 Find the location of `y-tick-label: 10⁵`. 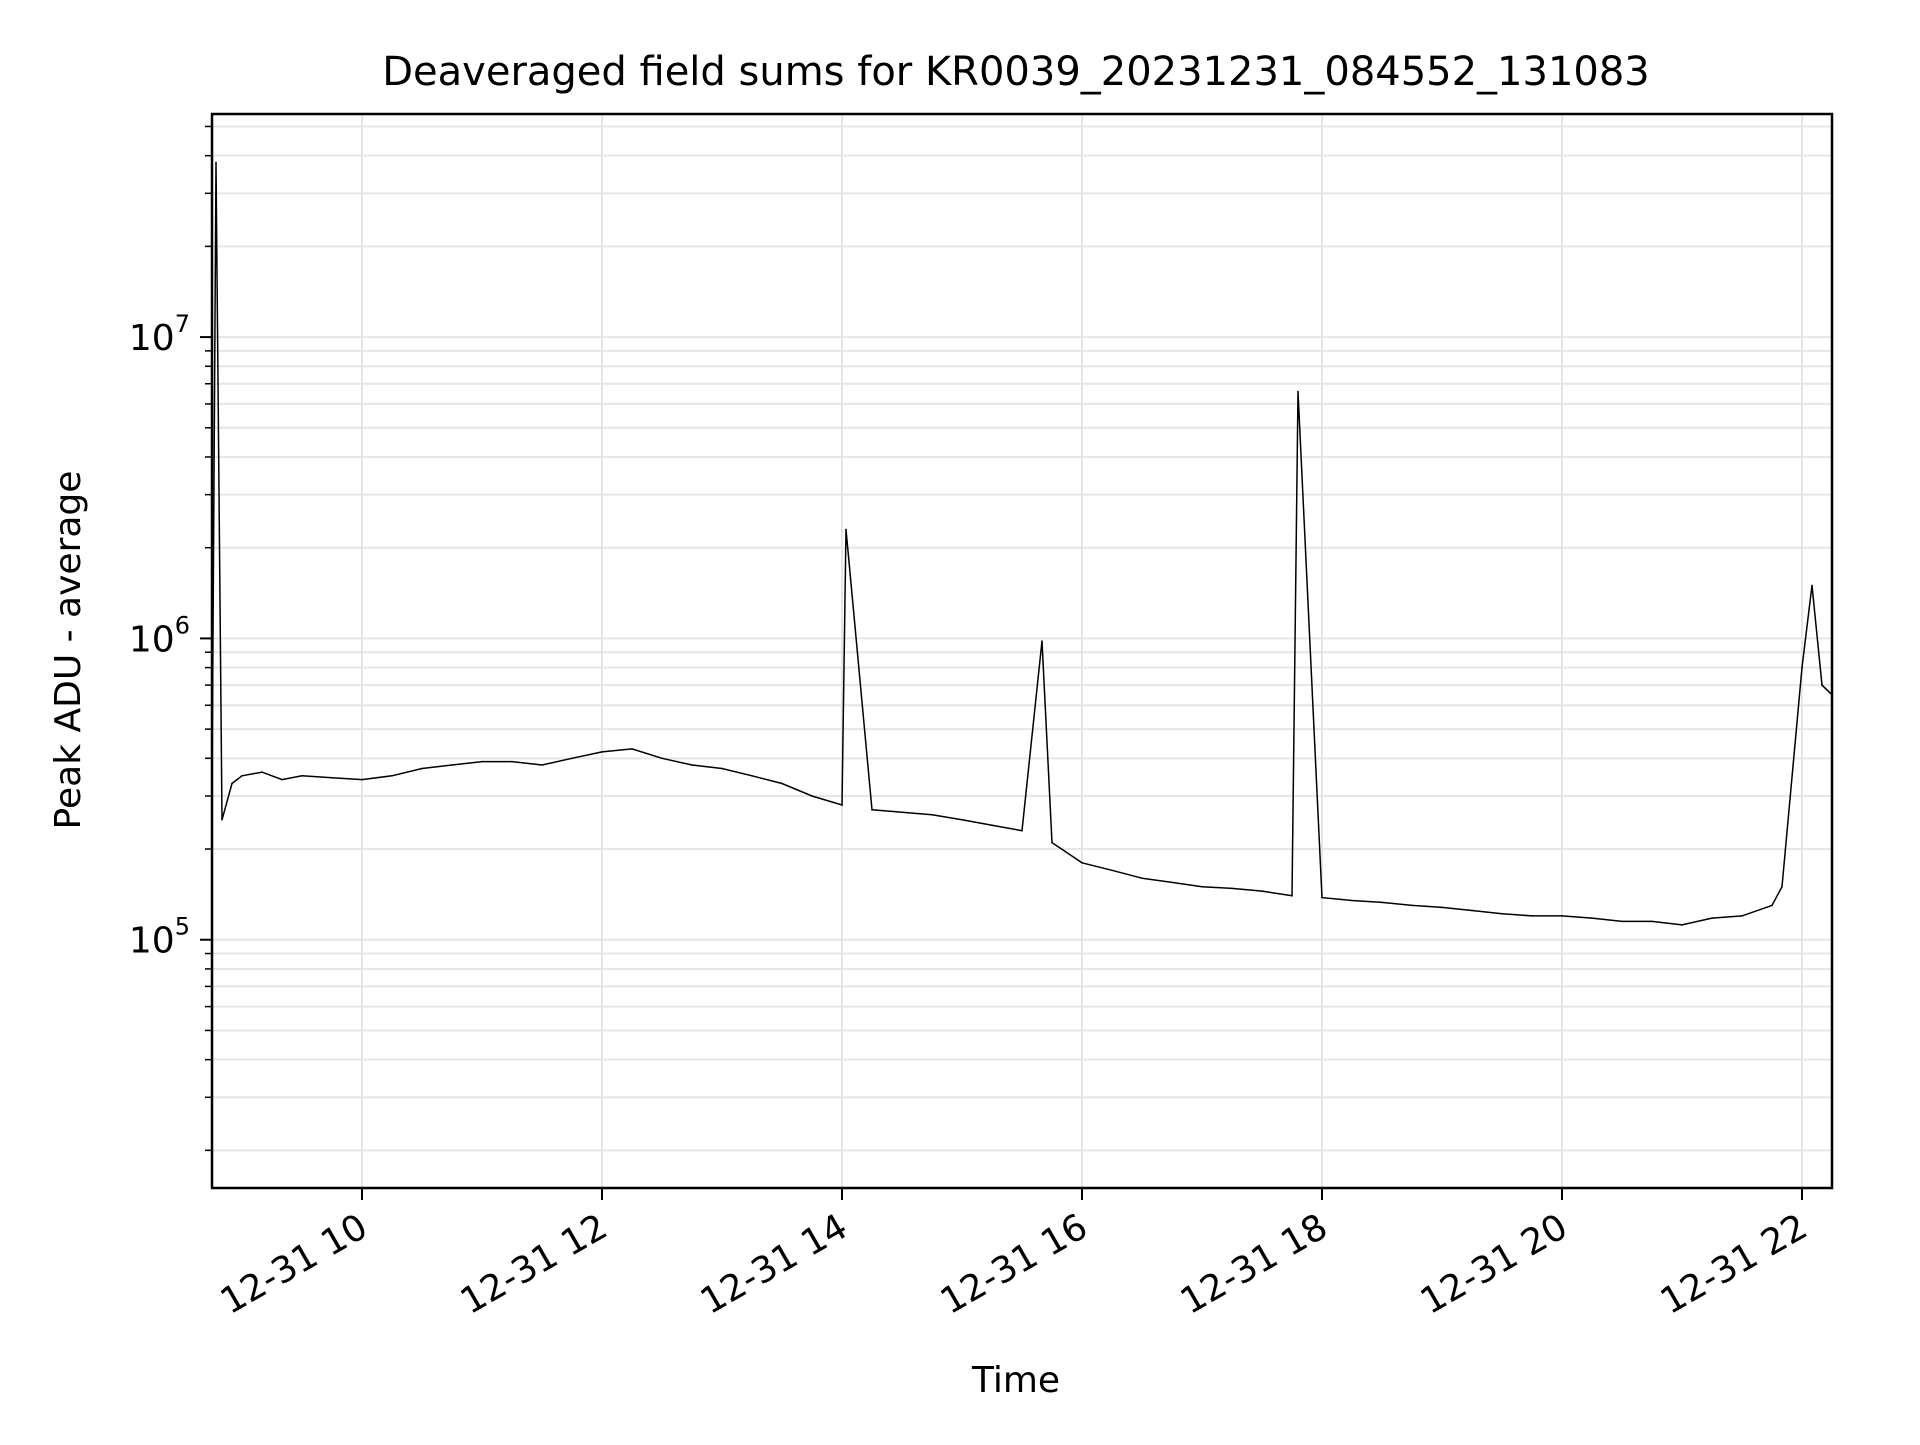

y-tick-label: 10⁵ is located at coordinates (159, 937).